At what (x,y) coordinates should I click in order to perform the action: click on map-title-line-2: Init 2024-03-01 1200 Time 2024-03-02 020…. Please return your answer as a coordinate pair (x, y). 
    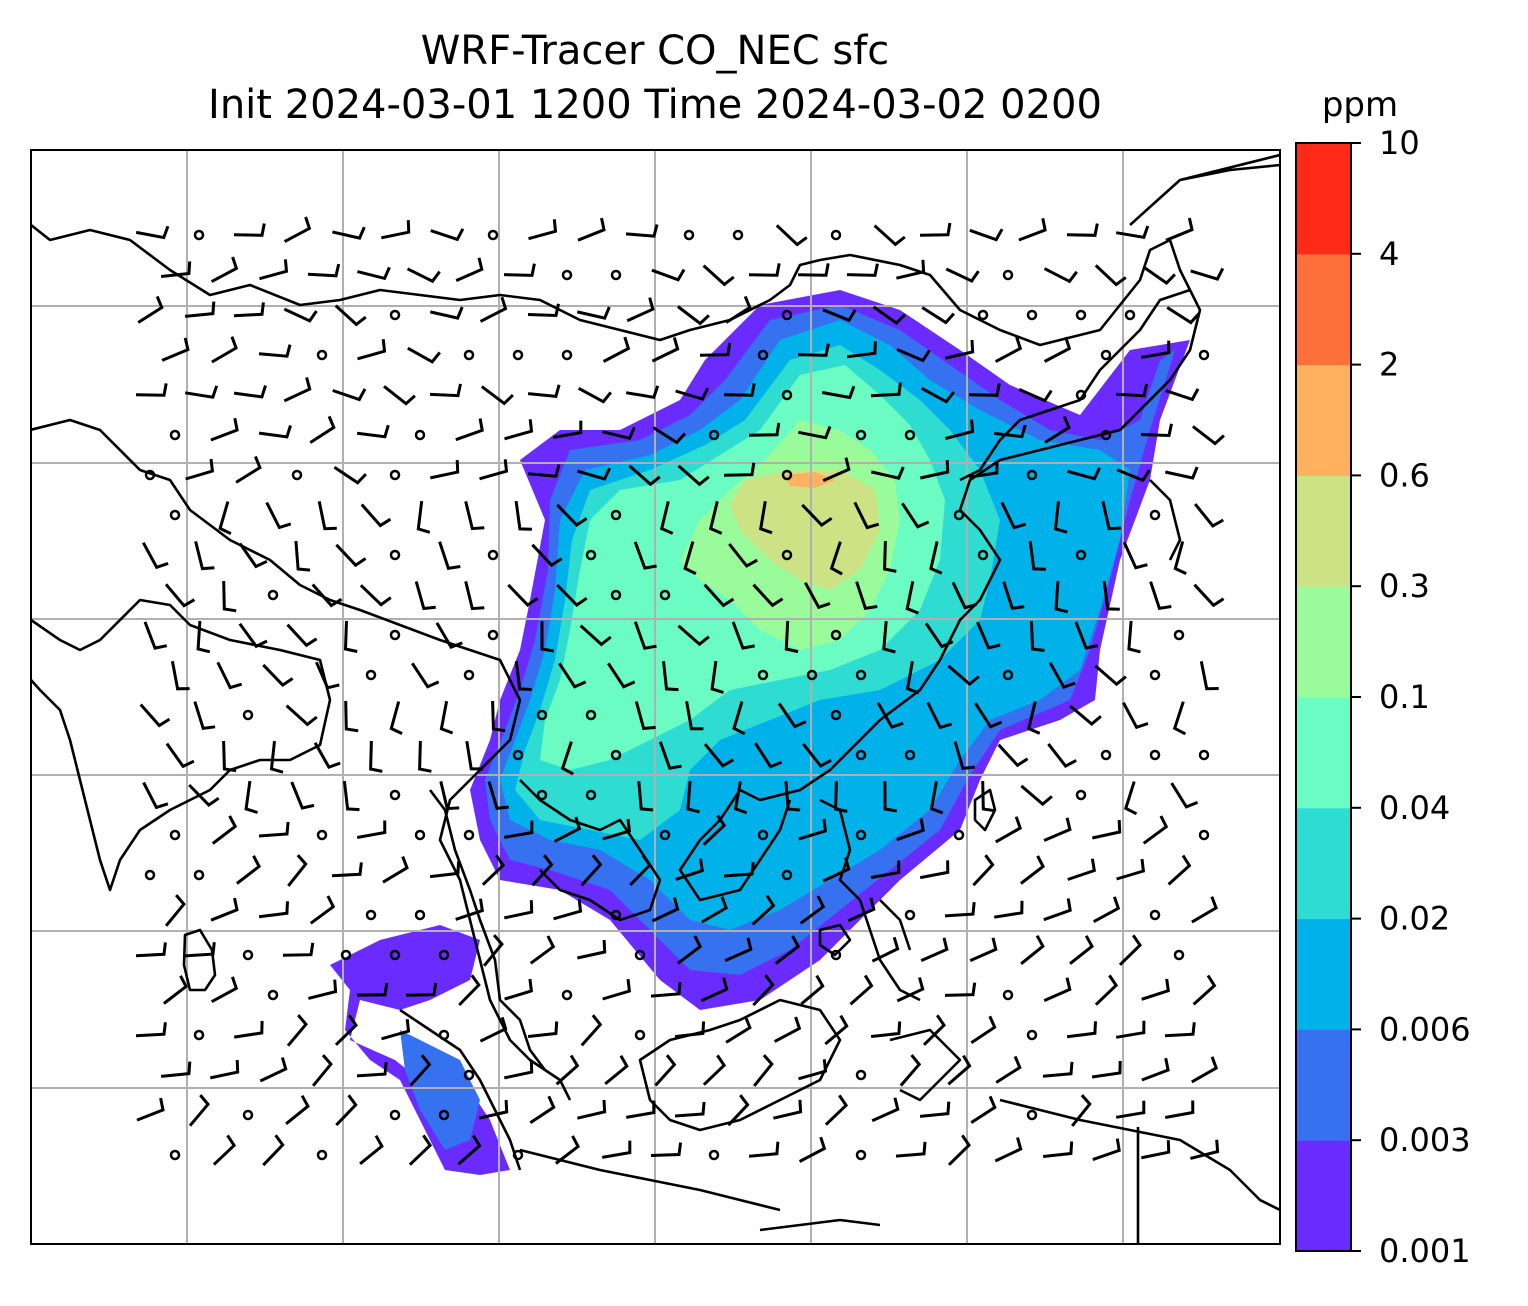
    Looking at the image, I should click on (655, 105).